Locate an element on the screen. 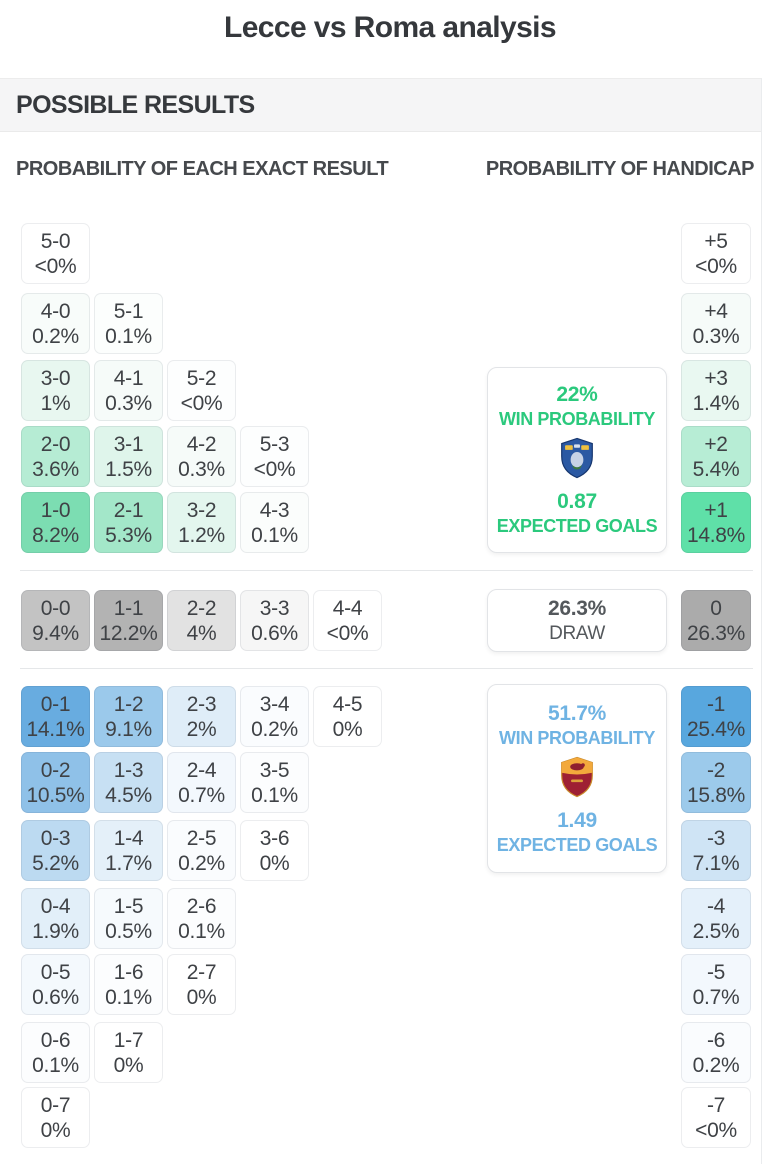  result-cell-0-5: 0-5 0.6% is located at coordinates (55, 984).